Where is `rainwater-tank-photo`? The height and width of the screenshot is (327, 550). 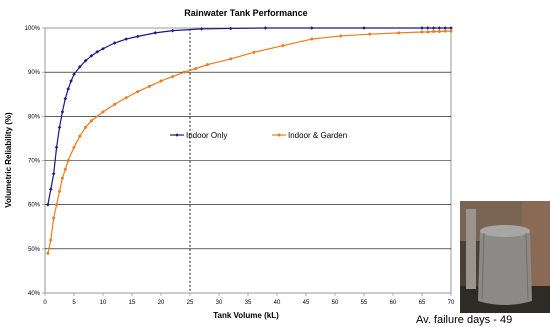 rainwater-tank-photo is located at coordinates (505, 257).